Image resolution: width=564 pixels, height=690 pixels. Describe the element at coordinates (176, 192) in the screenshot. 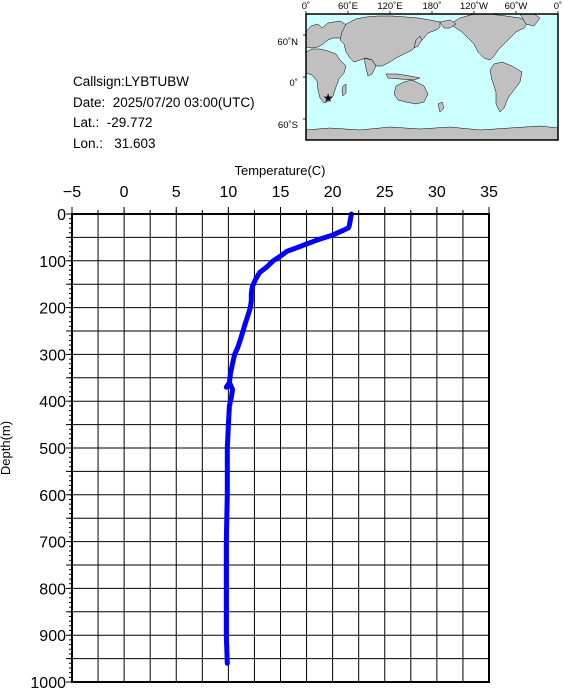

I see `x-tick-label: 5` at that location.